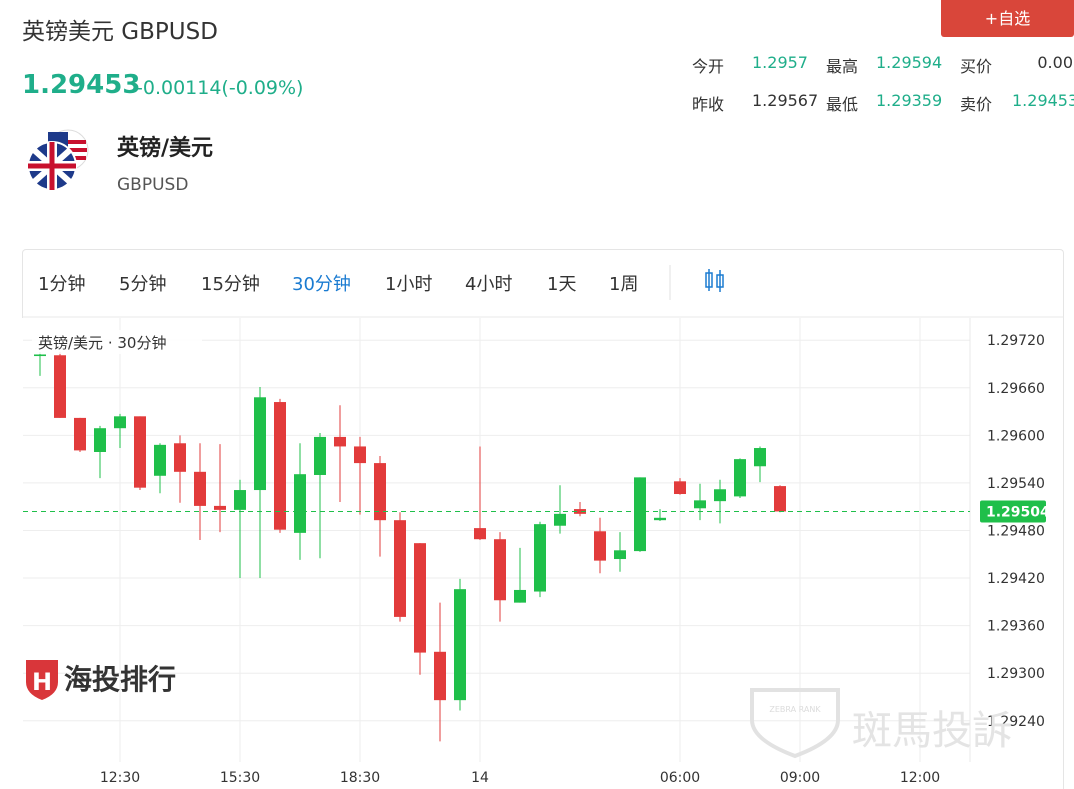 Image resolution: width=1074 pixels, height=789 pixels. Describe the element at coordinates (1016, 579) in the screenshot. I see `y-tick-label: 1.29420` at that location.